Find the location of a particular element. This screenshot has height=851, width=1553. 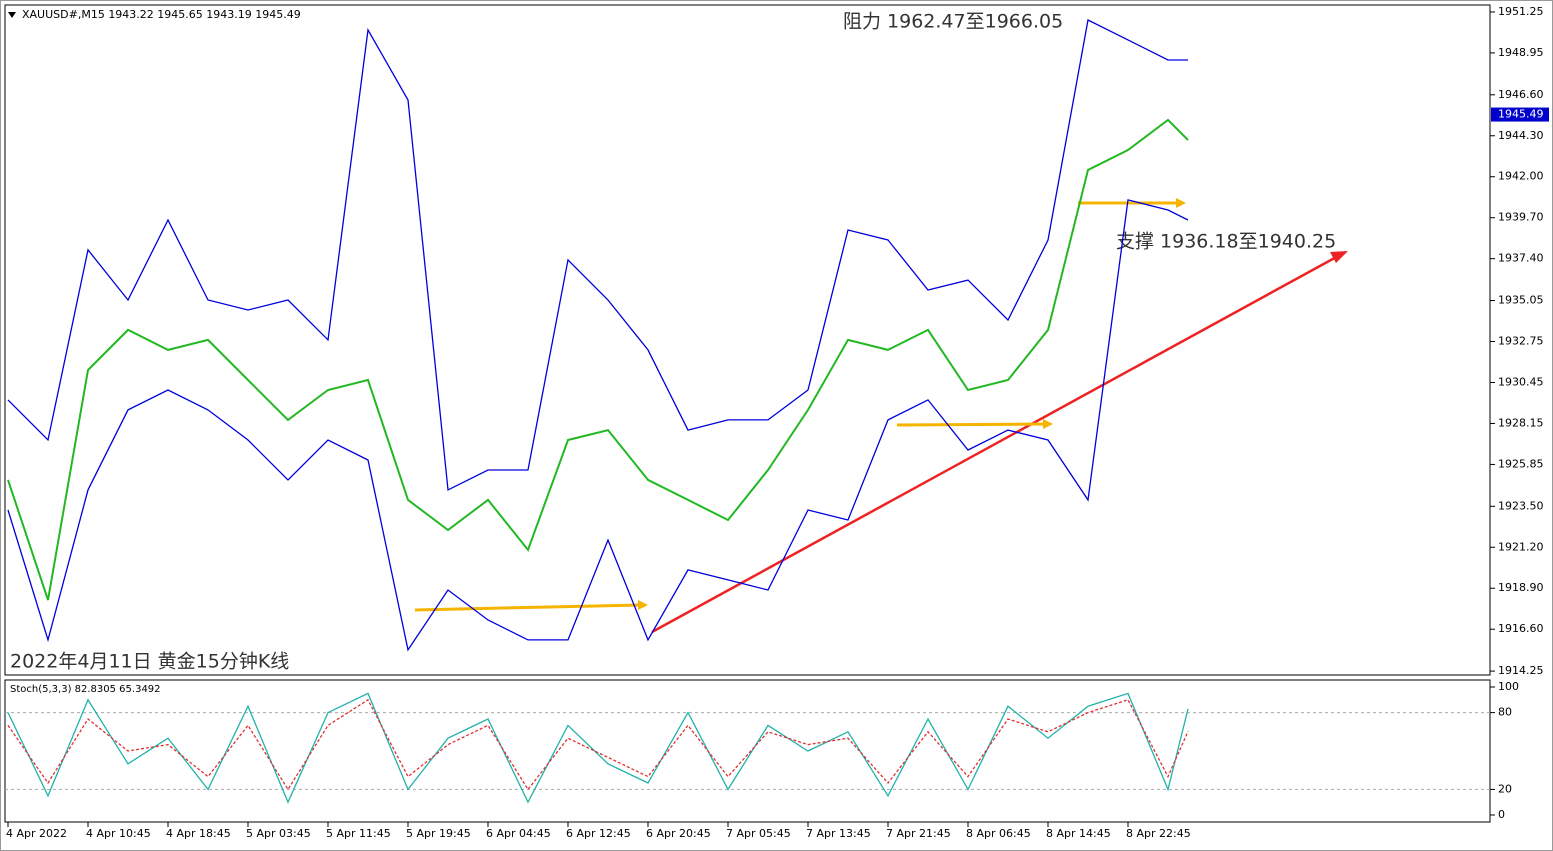

price-tag-label: 1945.49 is located at coordinates (1521, 114).